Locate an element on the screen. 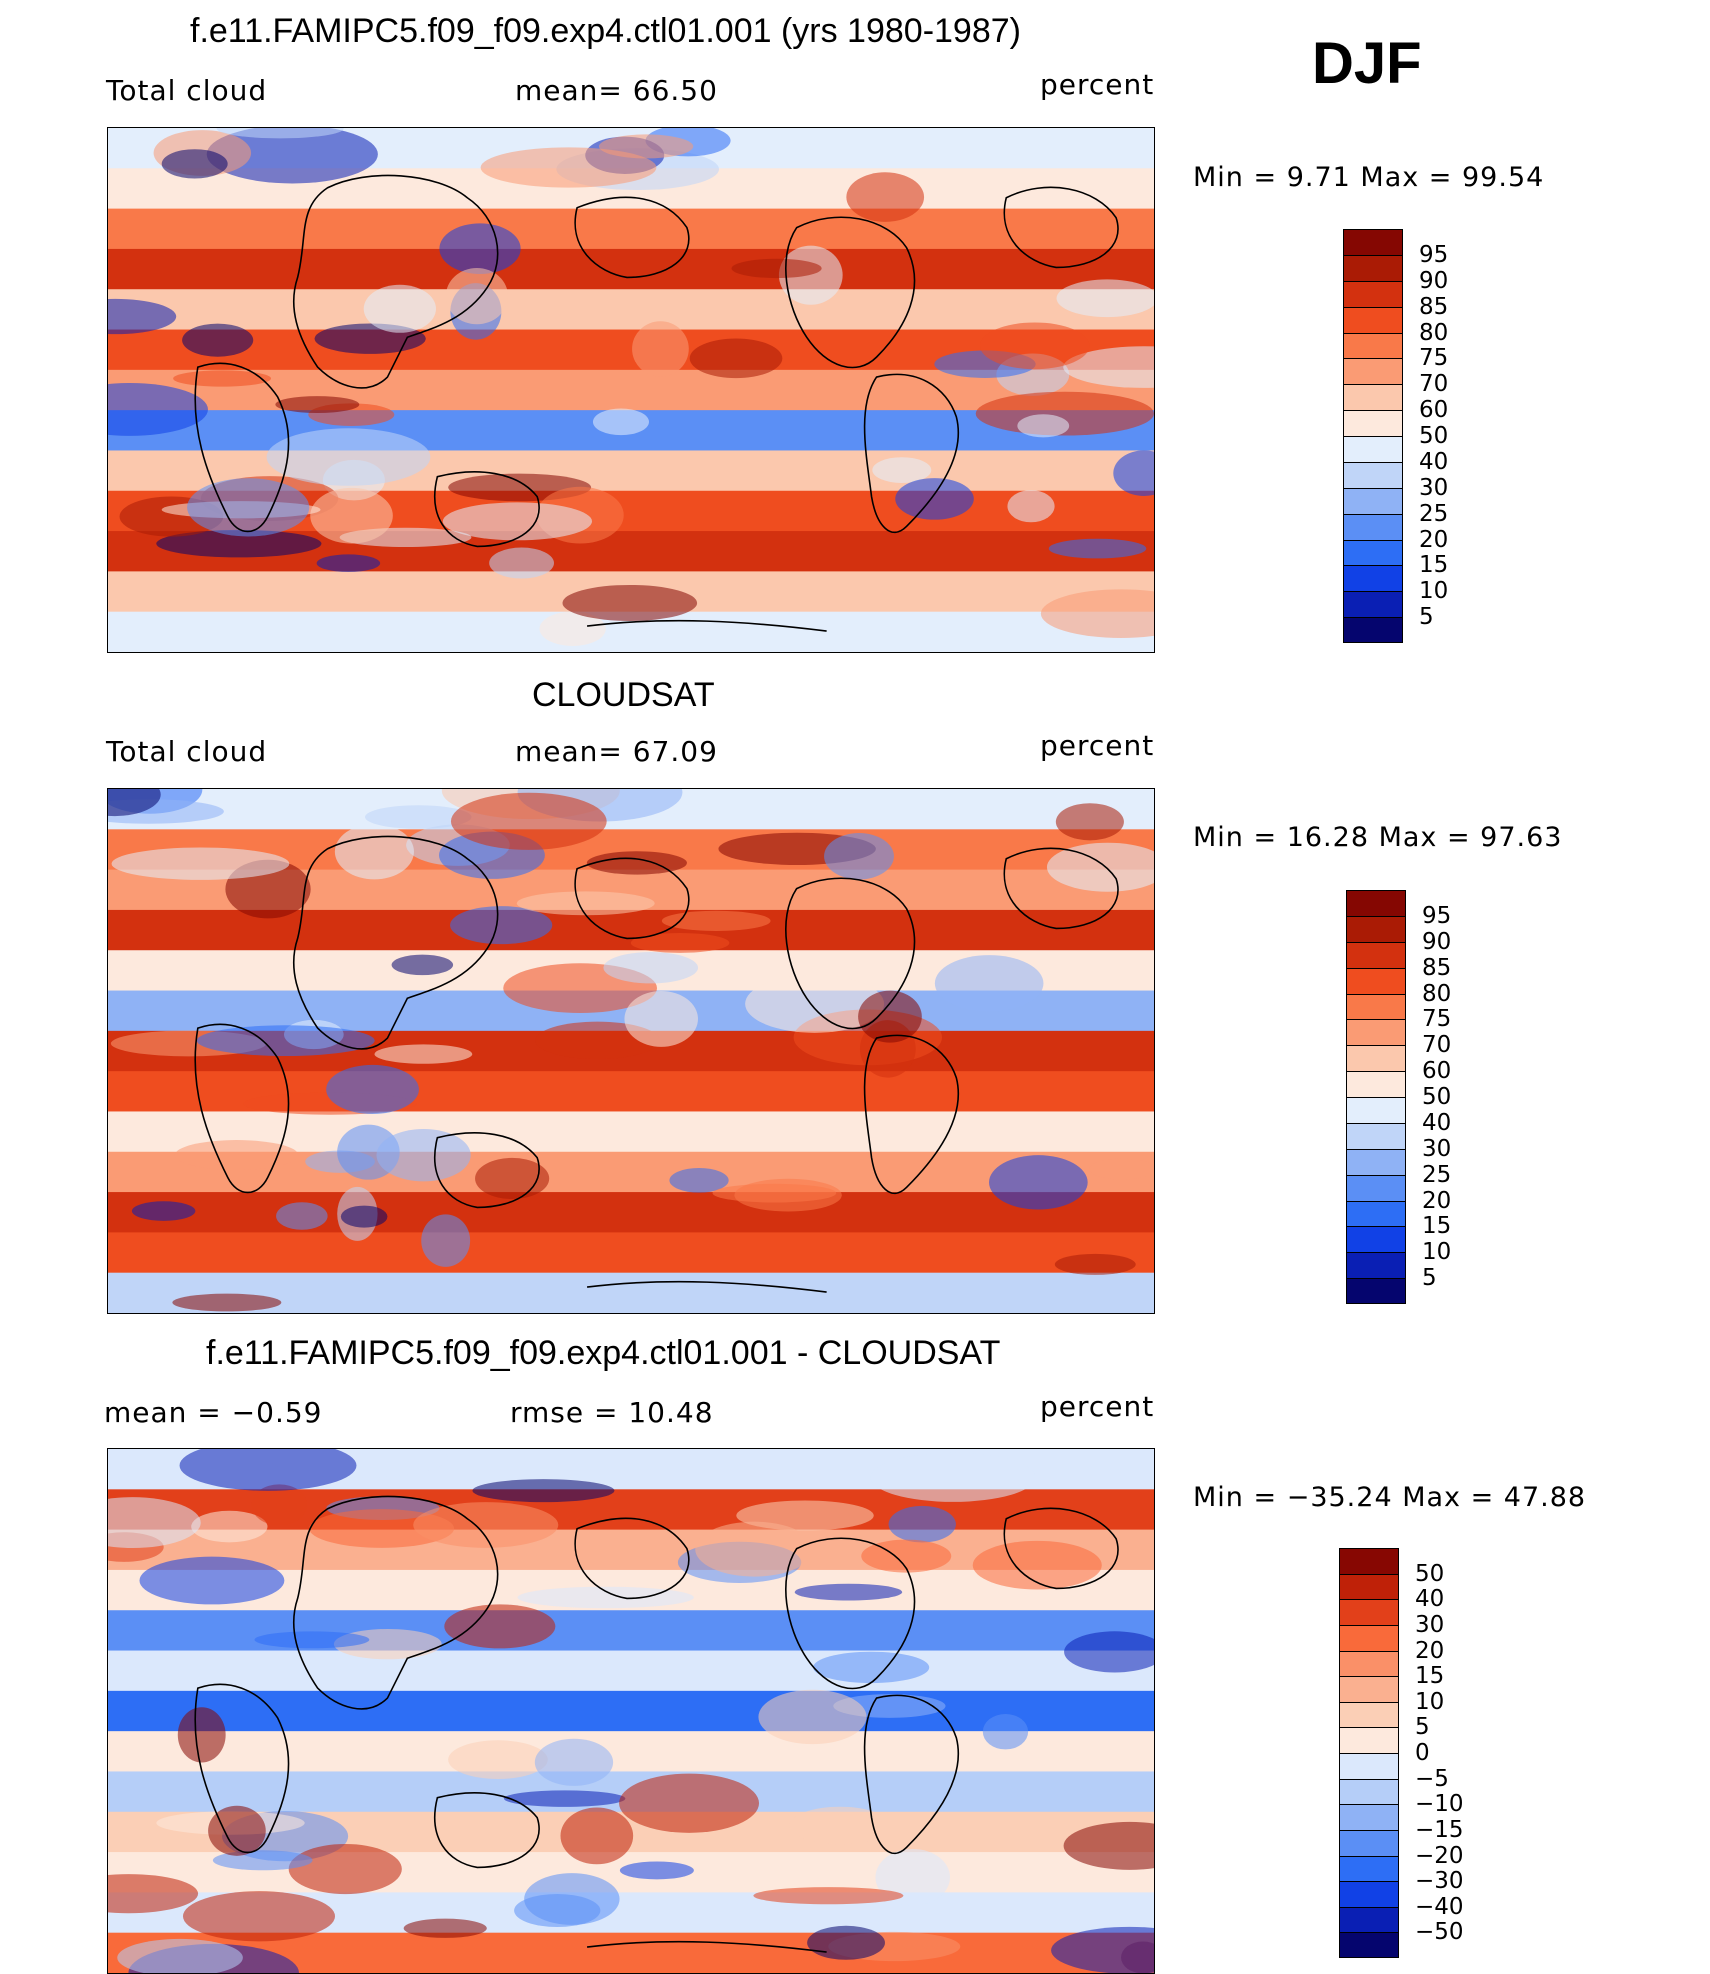  colorbar-label: 90 is located at coordinates (1434, 280).